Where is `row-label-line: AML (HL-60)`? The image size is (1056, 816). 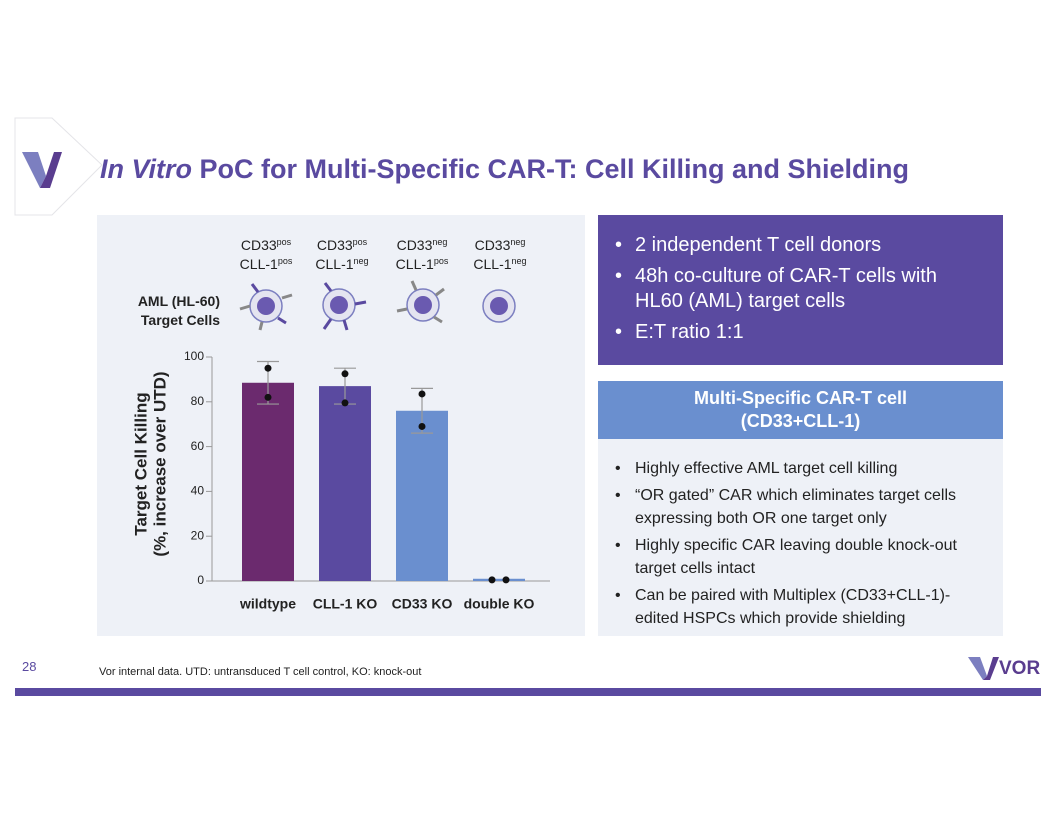
row-label-line: AML (HL-60) is located at coordinates (178, 301).